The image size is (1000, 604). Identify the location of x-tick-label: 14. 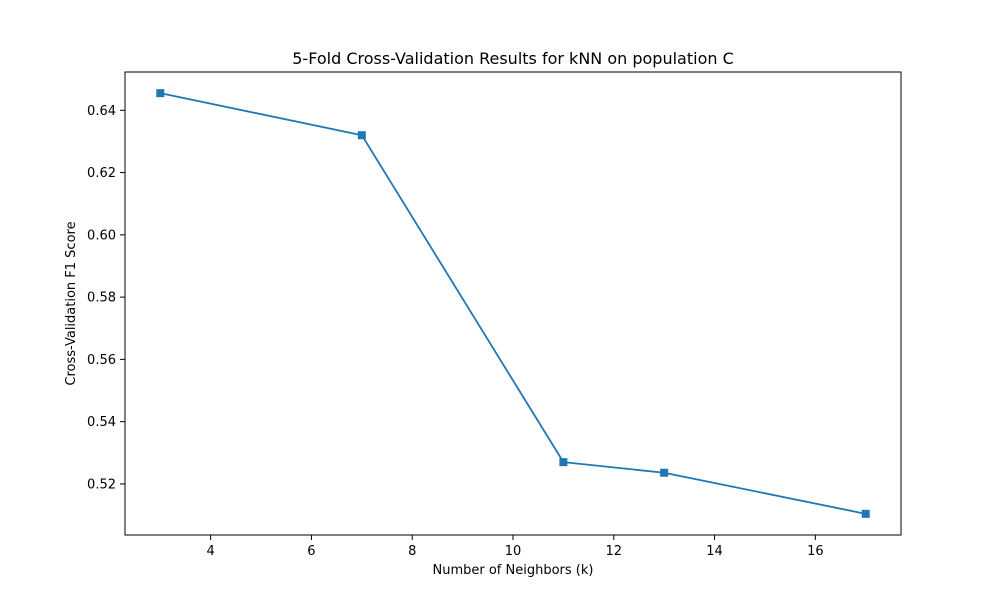
(714, 551).